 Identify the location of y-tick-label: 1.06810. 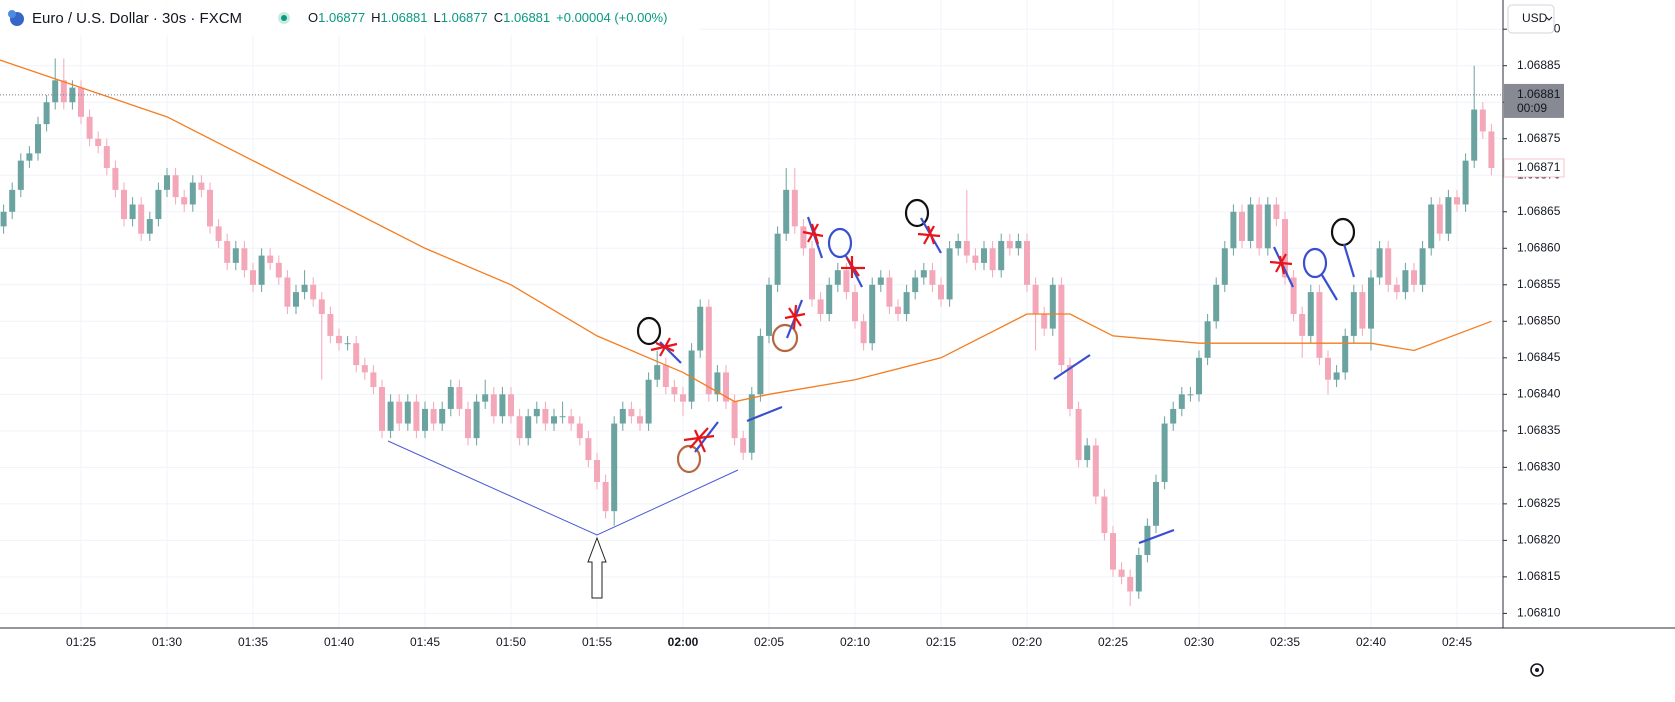
(1539, 613).